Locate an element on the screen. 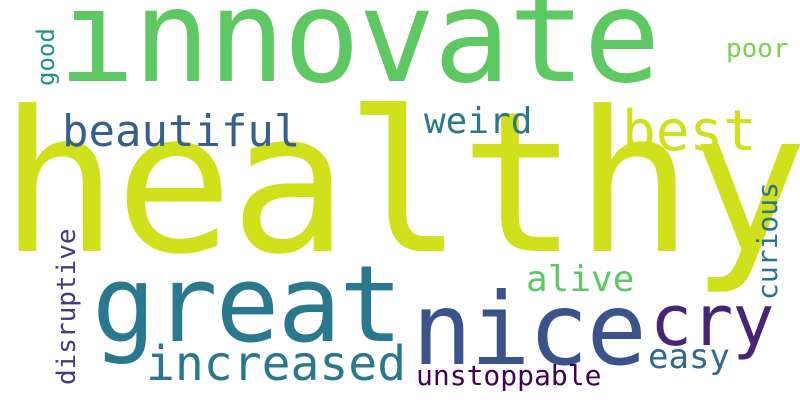 The image size is (800, 400). word-easy: easy is located at coordinates (689, 357).